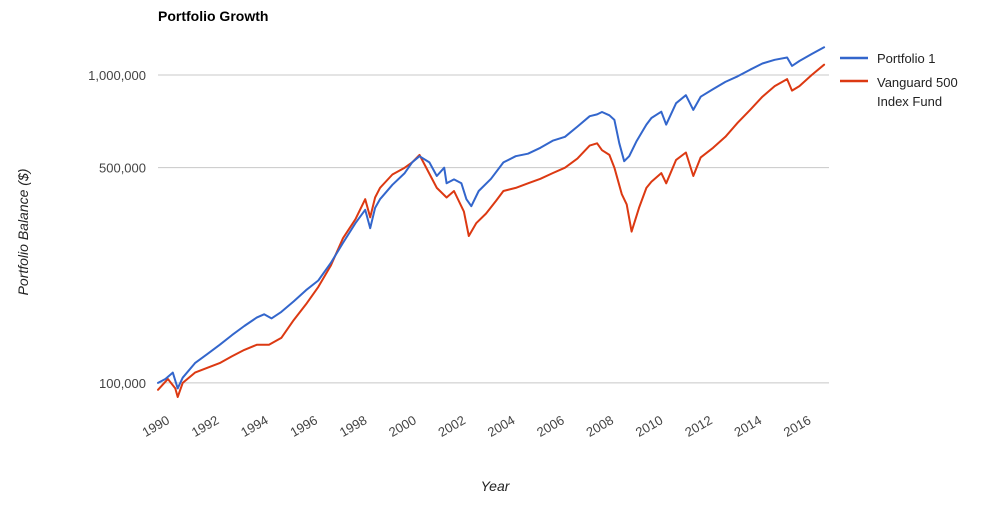  What do you see at coordinates (122, 383) in the screenshot?
I see `y-tick-label: 100,000` at bounding box center [122, 383].